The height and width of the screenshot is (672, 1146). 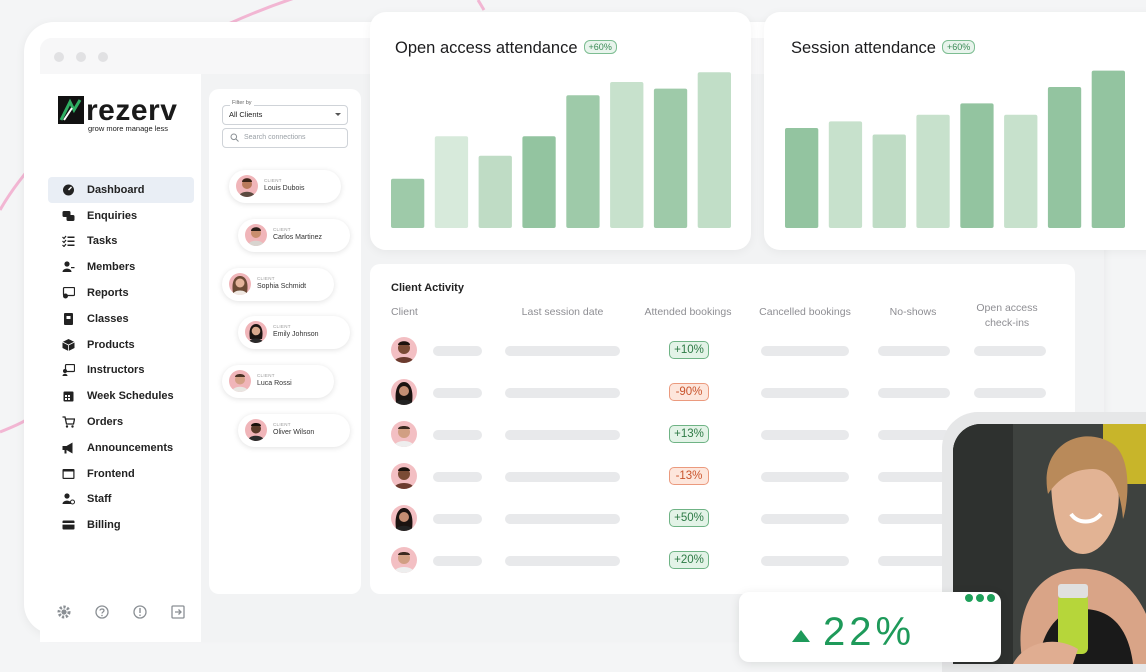 What do you see at coordinates (121, 525) in the screenshot?
I see `sidebar-item-billing: Billing` at bounding box center [121, 525].